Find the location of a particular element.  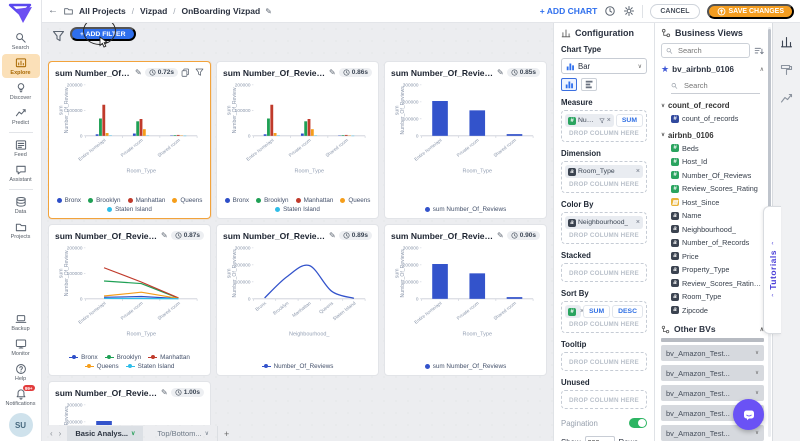

sort-by-chip: # Numbe... × is located at coordinates (574, 311).